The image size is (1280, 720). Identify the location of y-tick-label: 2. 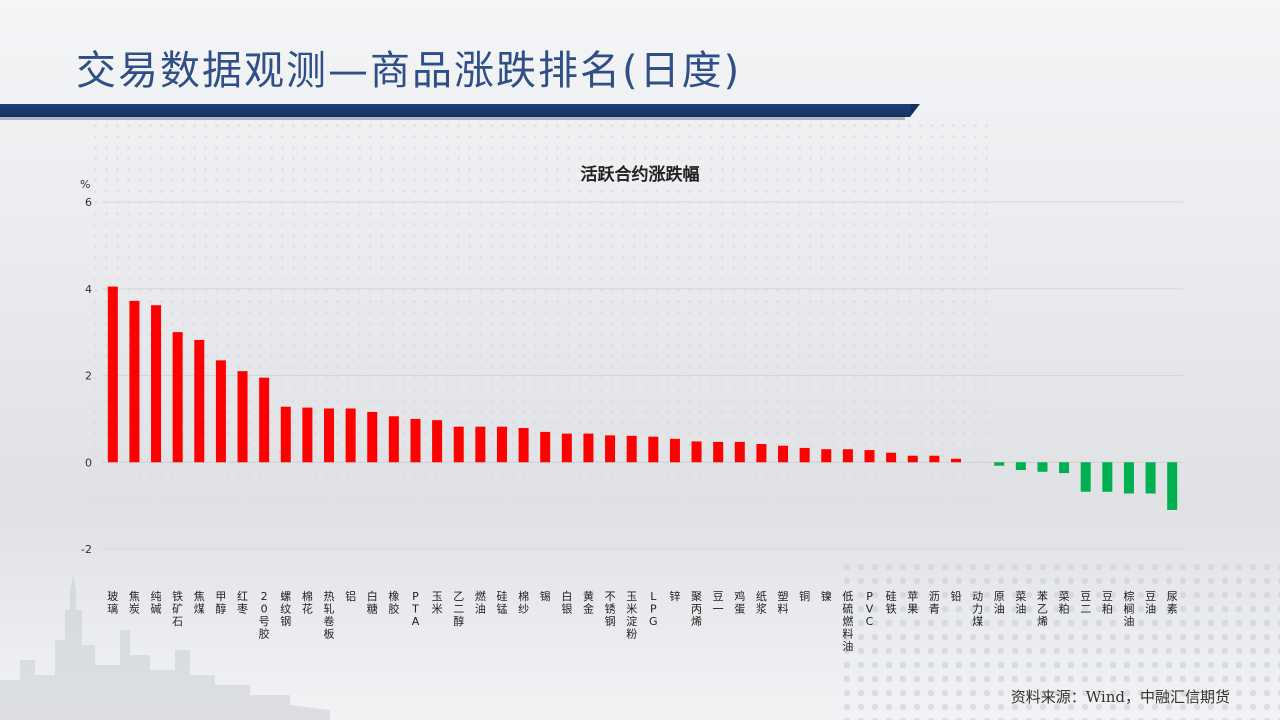
(88, 376).